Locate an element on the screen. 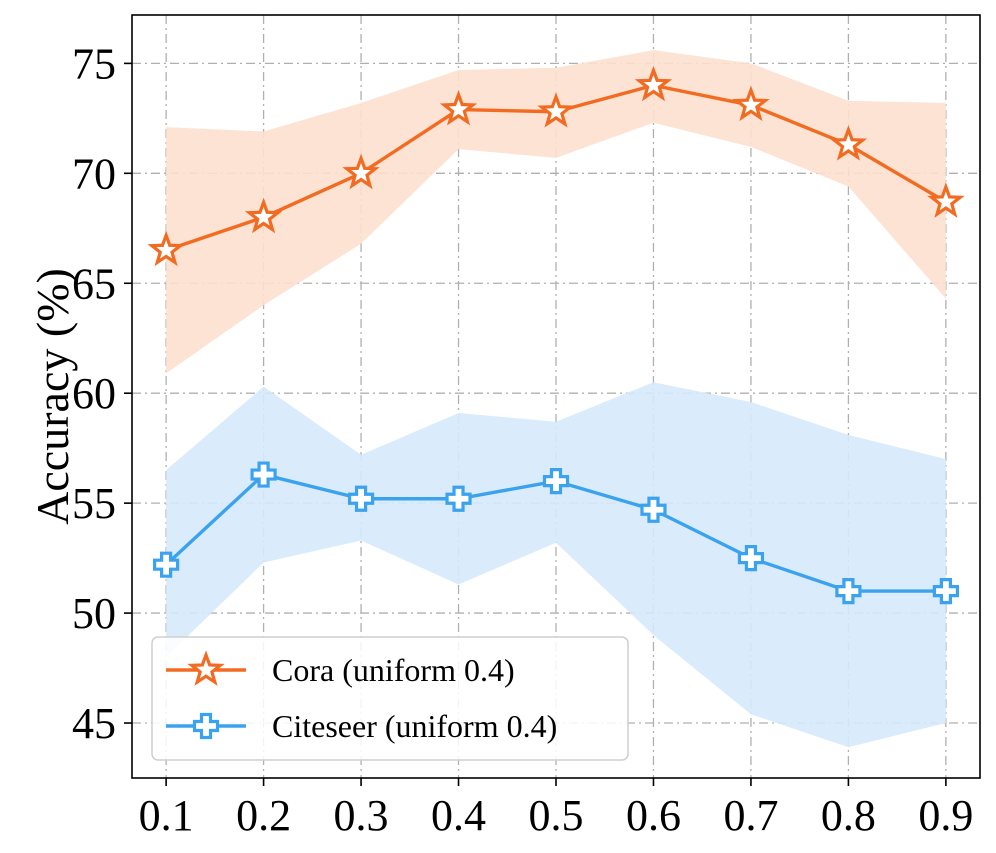 The image size is (996, 853). y-tick-label-4: 60 is located at coordinates (94, 393).